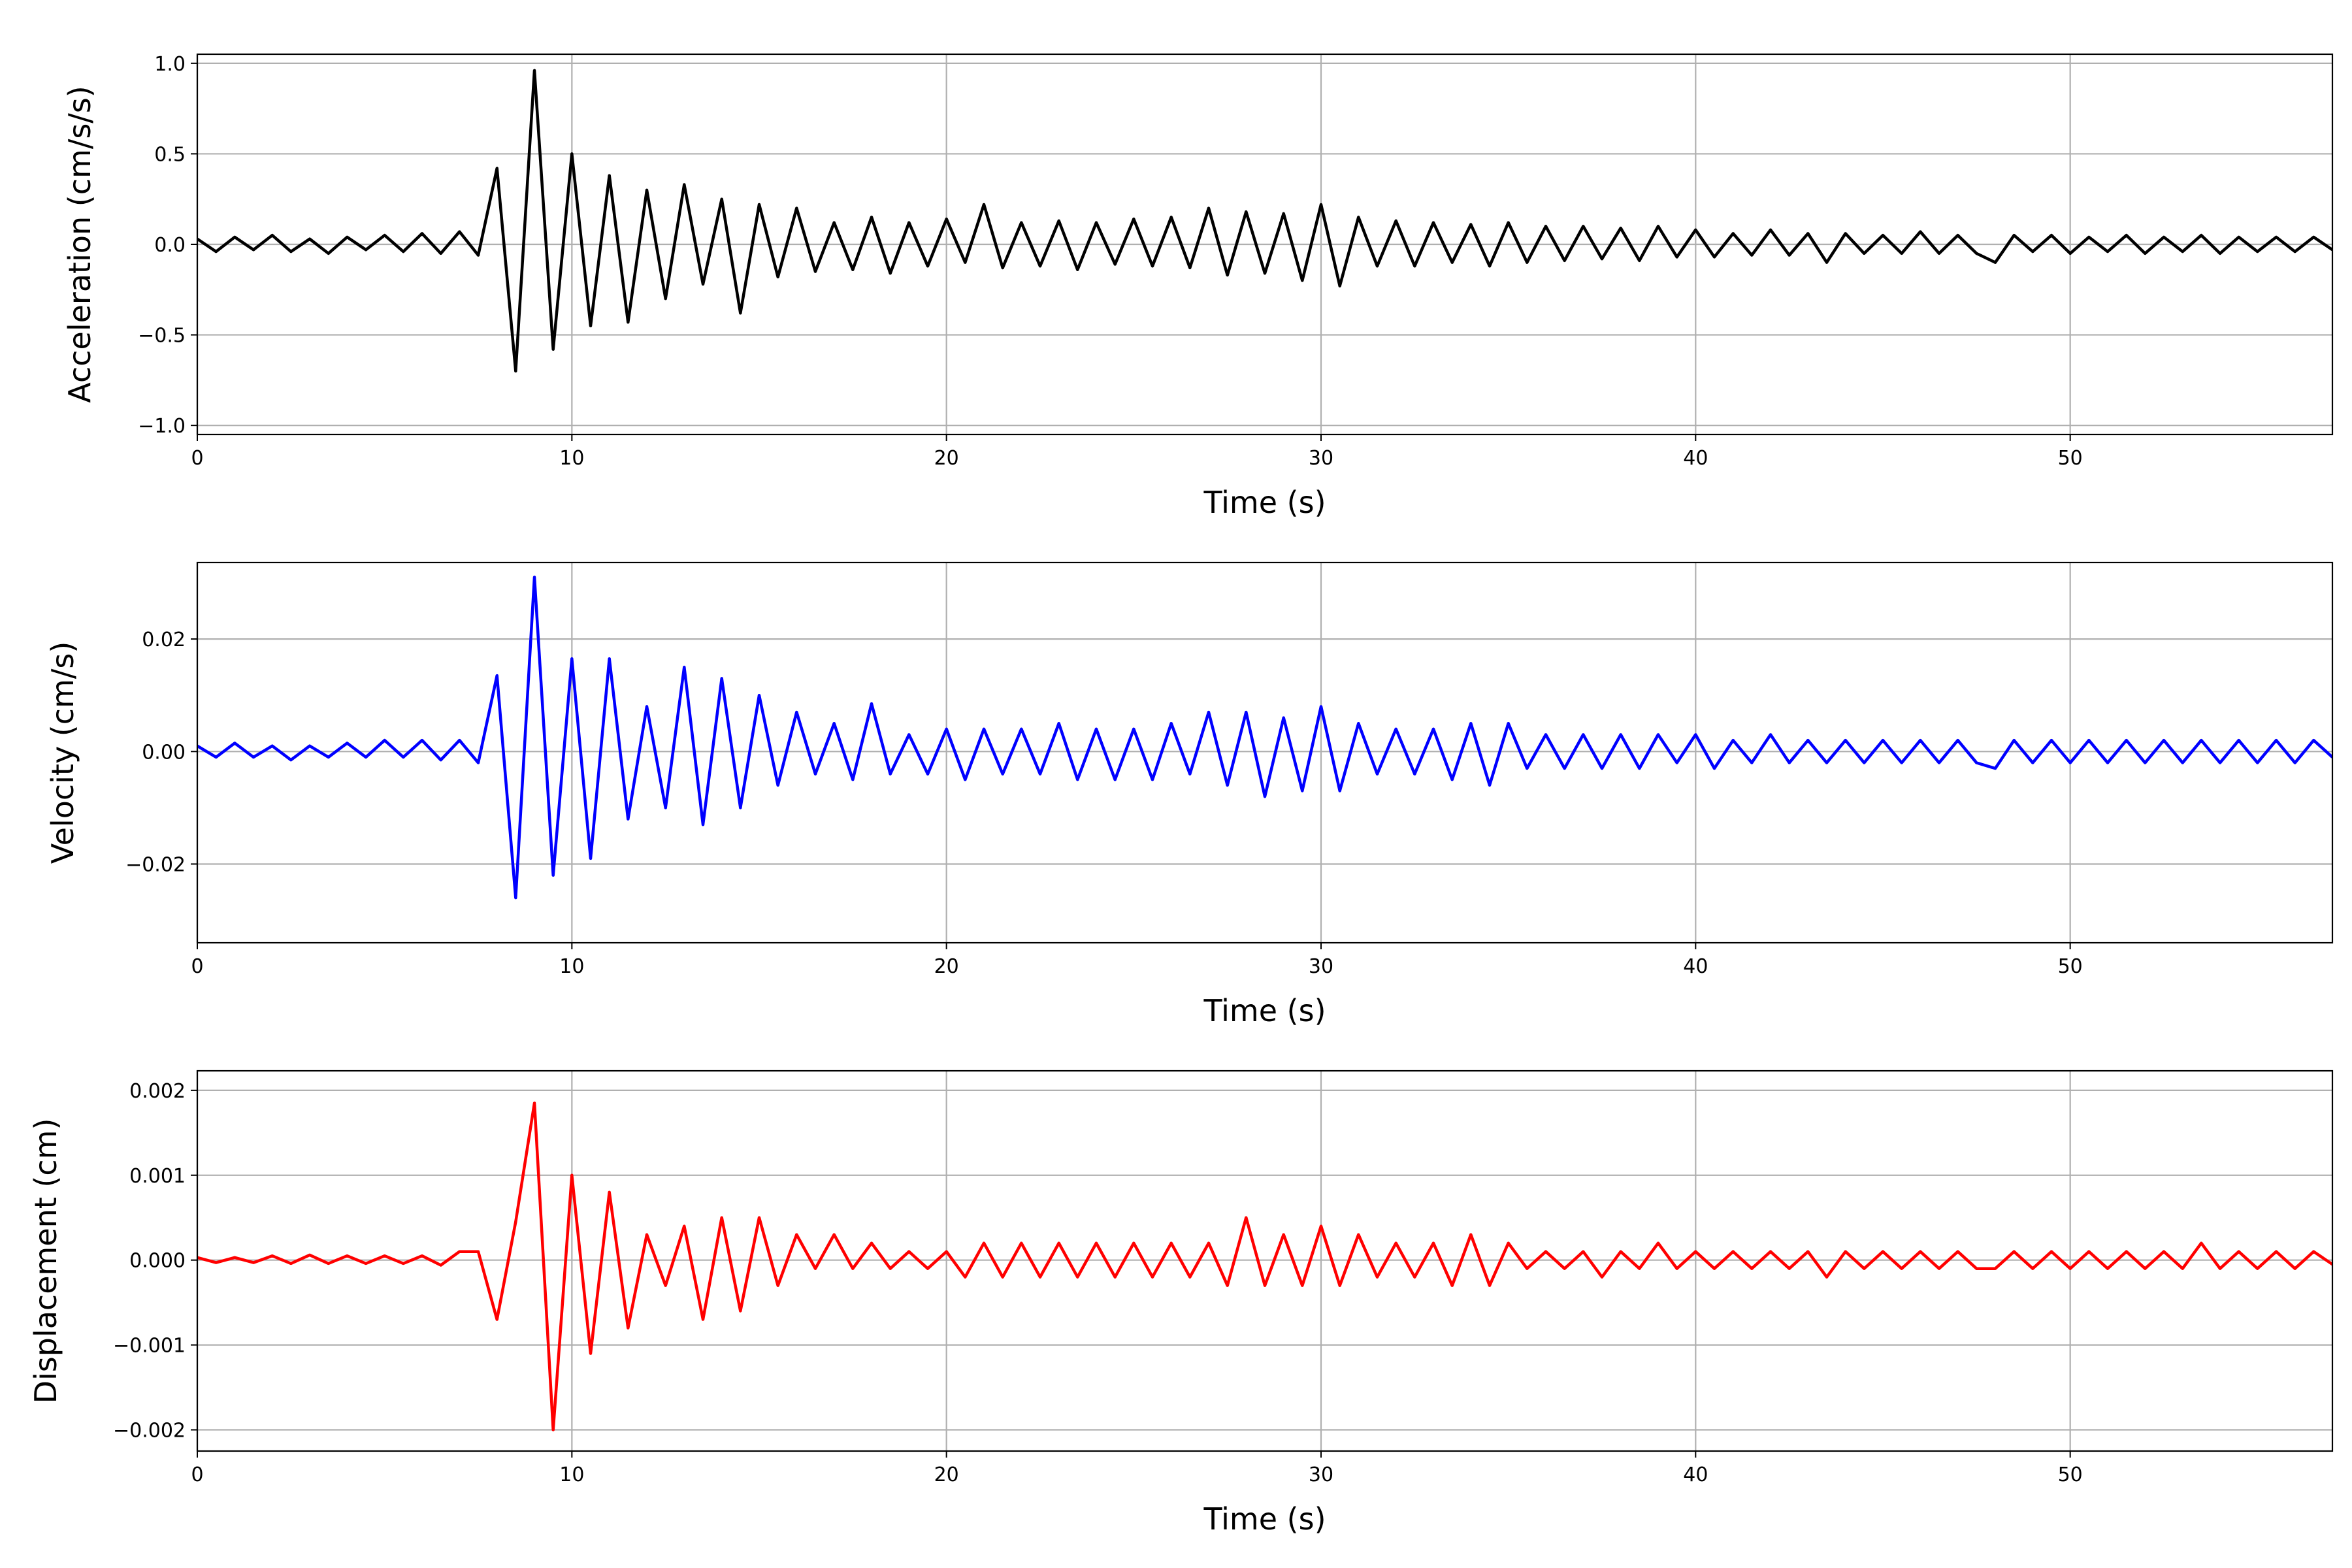 The height and width of the screenshot is (1568, 2352). I want to click on y-axis-label: Displacement (cm), so click(45, 1261).